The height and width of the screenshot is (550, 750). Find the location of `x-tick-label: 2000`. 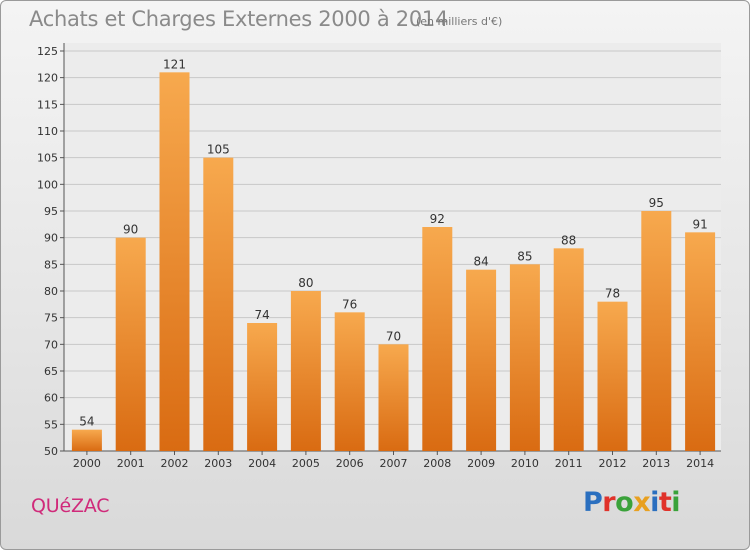

x-tick-label: 2000 is located at coordinates (87, 463).